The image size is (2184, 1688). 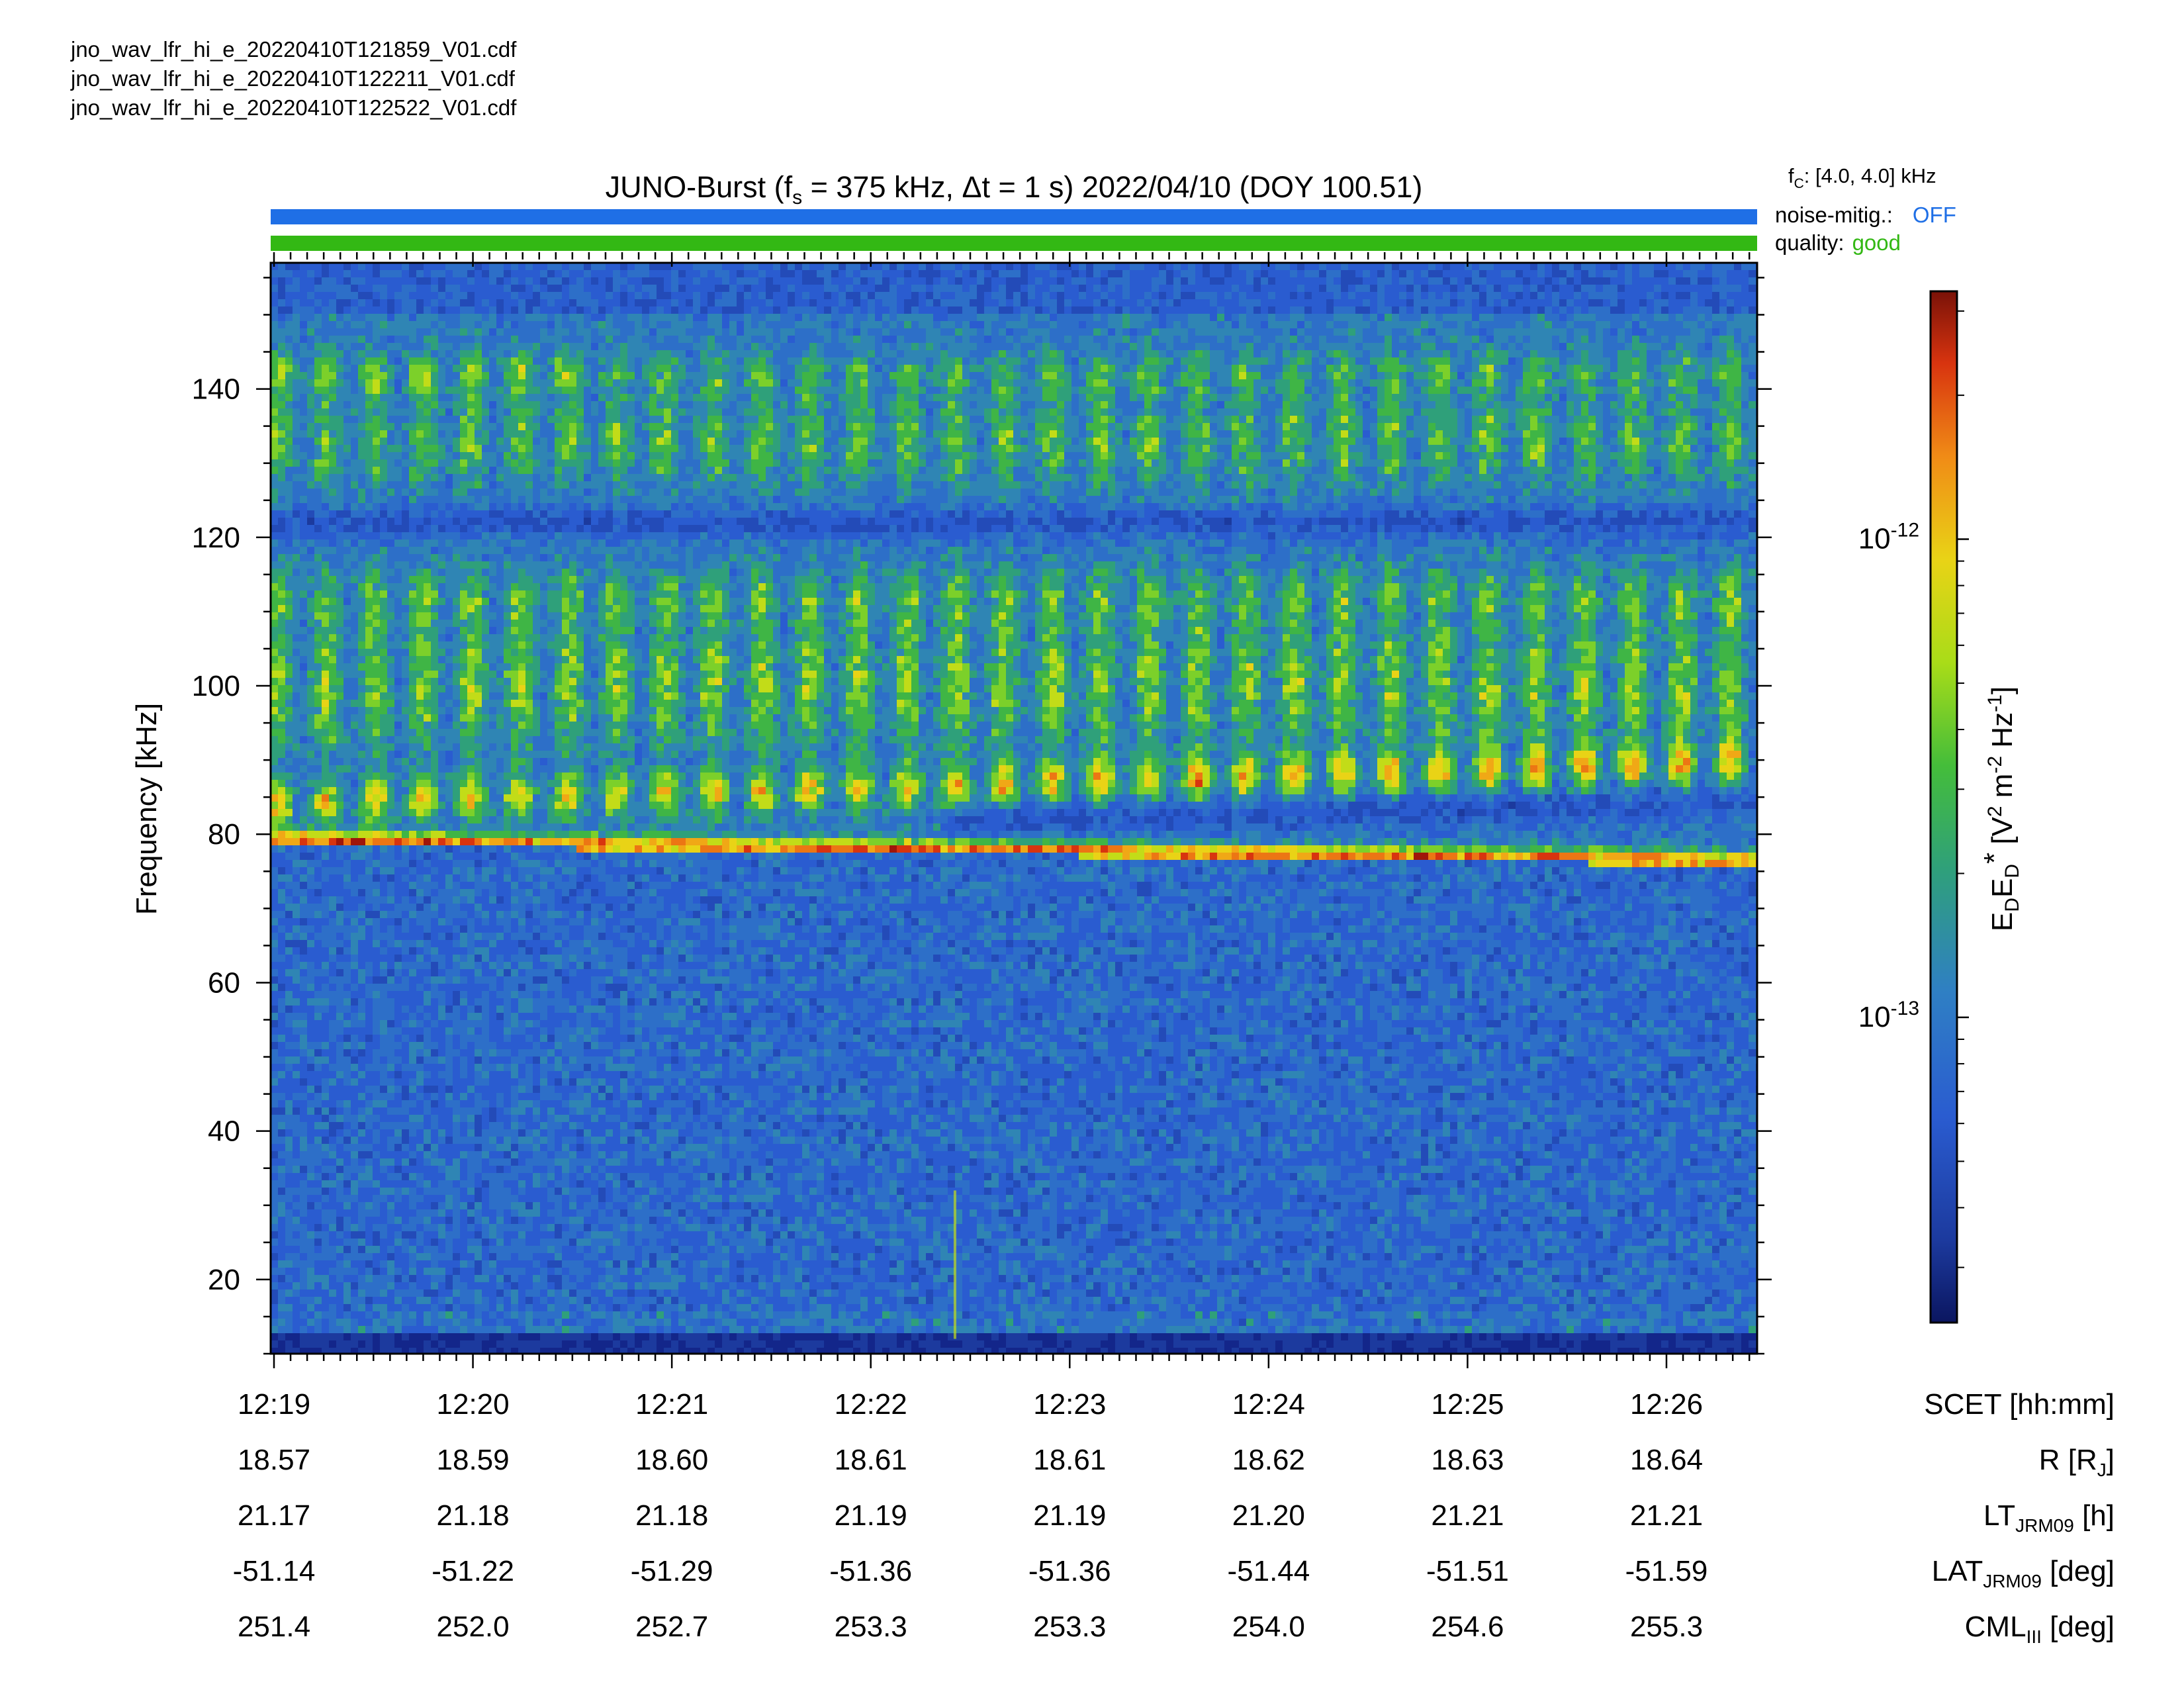 What do you see at coordinates (1914, 789) in the screenshot?
I see `colorbar-ticks: 10-12 10-13` at bounding box center [1914, 789].